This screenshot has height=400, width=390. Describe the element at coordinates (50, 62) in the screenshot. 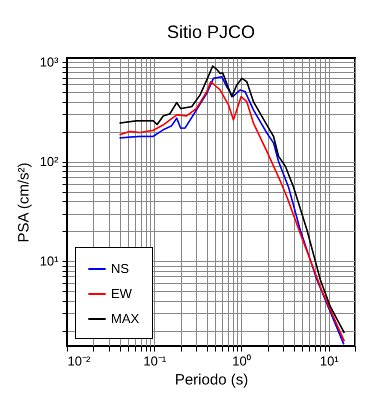

I see `y-tick-label: 10³` at that location.